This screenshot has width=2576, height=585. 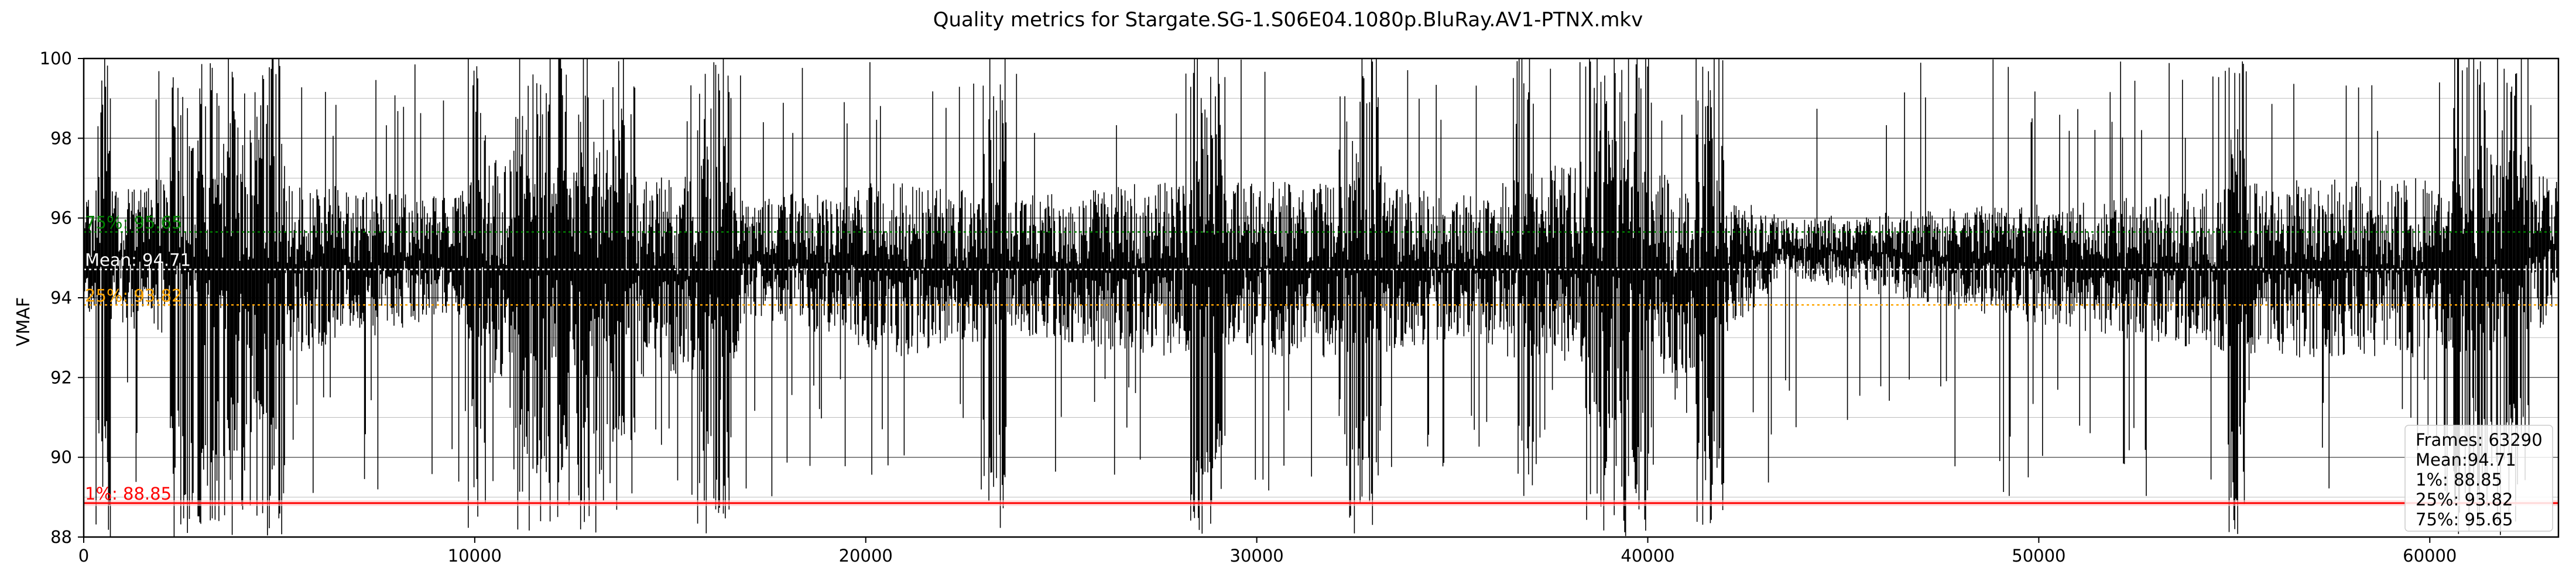 I want to click on stat-label: 75%: 95.65, so click(x=133, y=223).